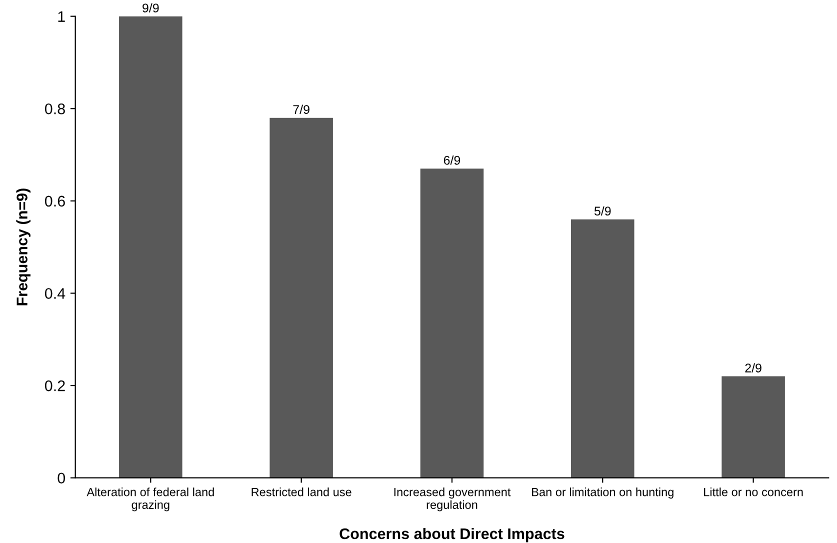 This screenshot has height=543, width=837. Describe the element at coordinates (54, 386) in the screenshot. I see `y-tick-label: 0.2` at that location.